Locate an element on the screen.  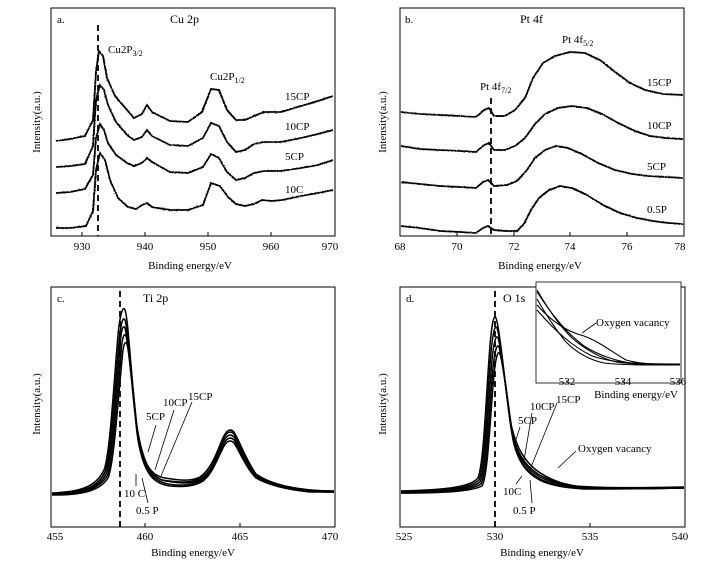
main-oxygen-vacancy-label: Oxygen vacancy is located at coordinates (615, 449).